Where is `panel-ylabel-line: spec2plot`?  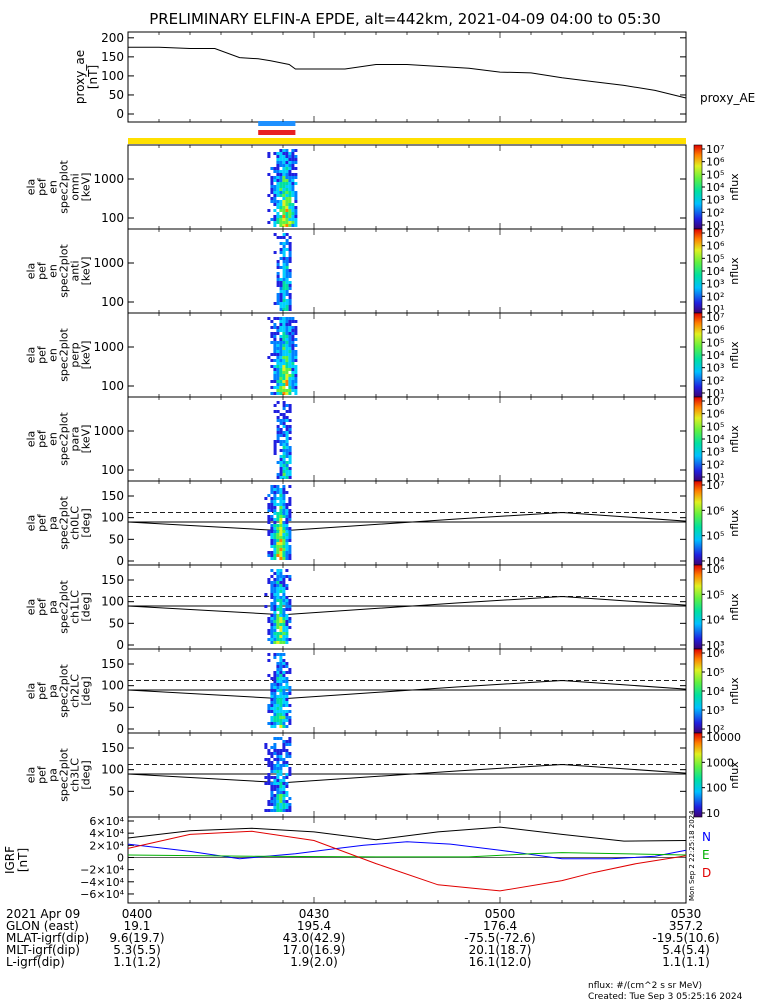
panel-ylabel-line: spec2plot is located at coordinates (64, 691).